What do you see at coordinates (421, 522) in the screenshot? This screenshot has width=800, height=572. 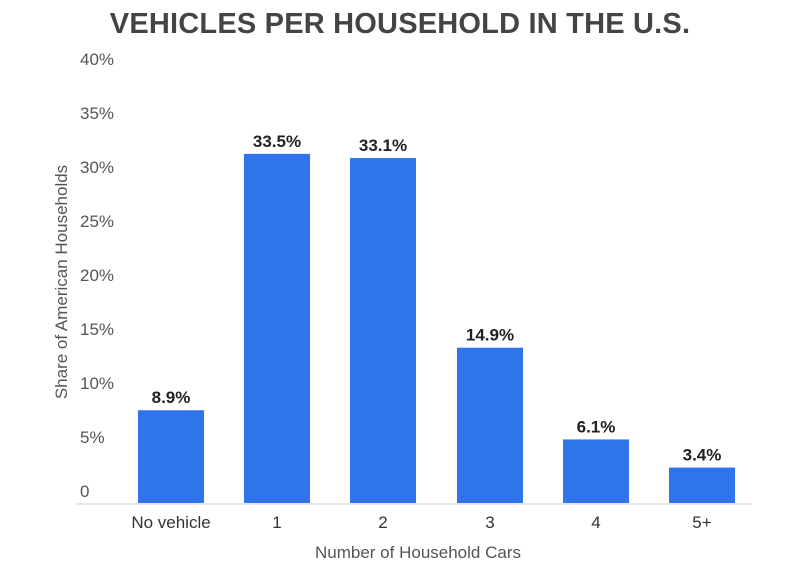 I see `x-axis-categories: No vehicle 1 2 3 4 5+` at bounding box center [421, 522].